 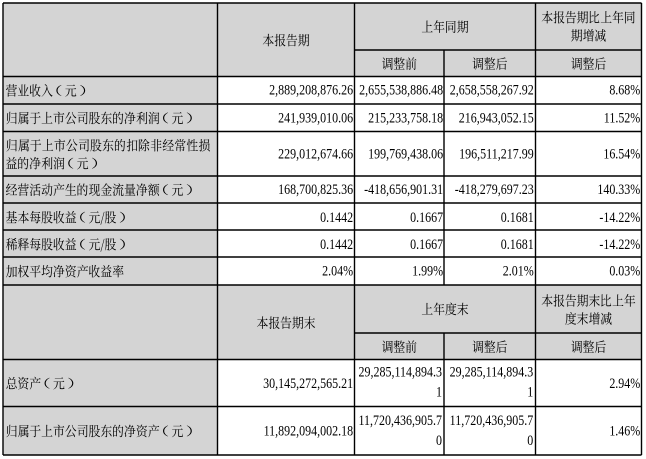 What do you see at coordinates (308, 383) in the screenshot?
I see `svg-text: 30,145,272,565.21` at bounding box center [308, 383].